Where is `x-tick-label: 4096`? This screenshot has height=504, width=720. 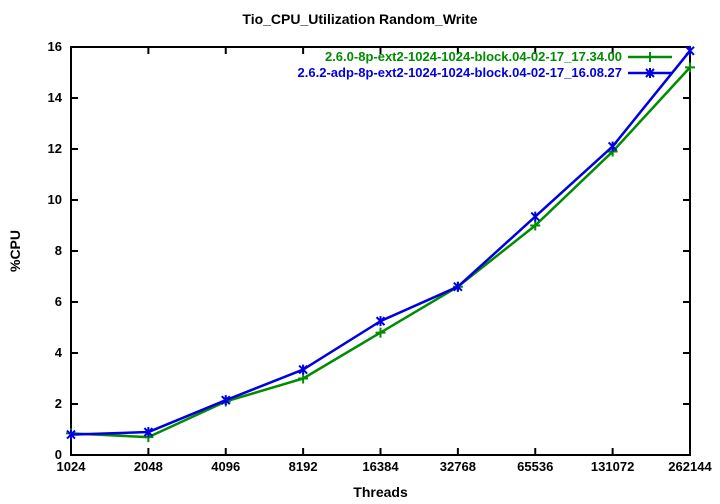 x-tick-label: 4096 is located at coordinates (226, 466).